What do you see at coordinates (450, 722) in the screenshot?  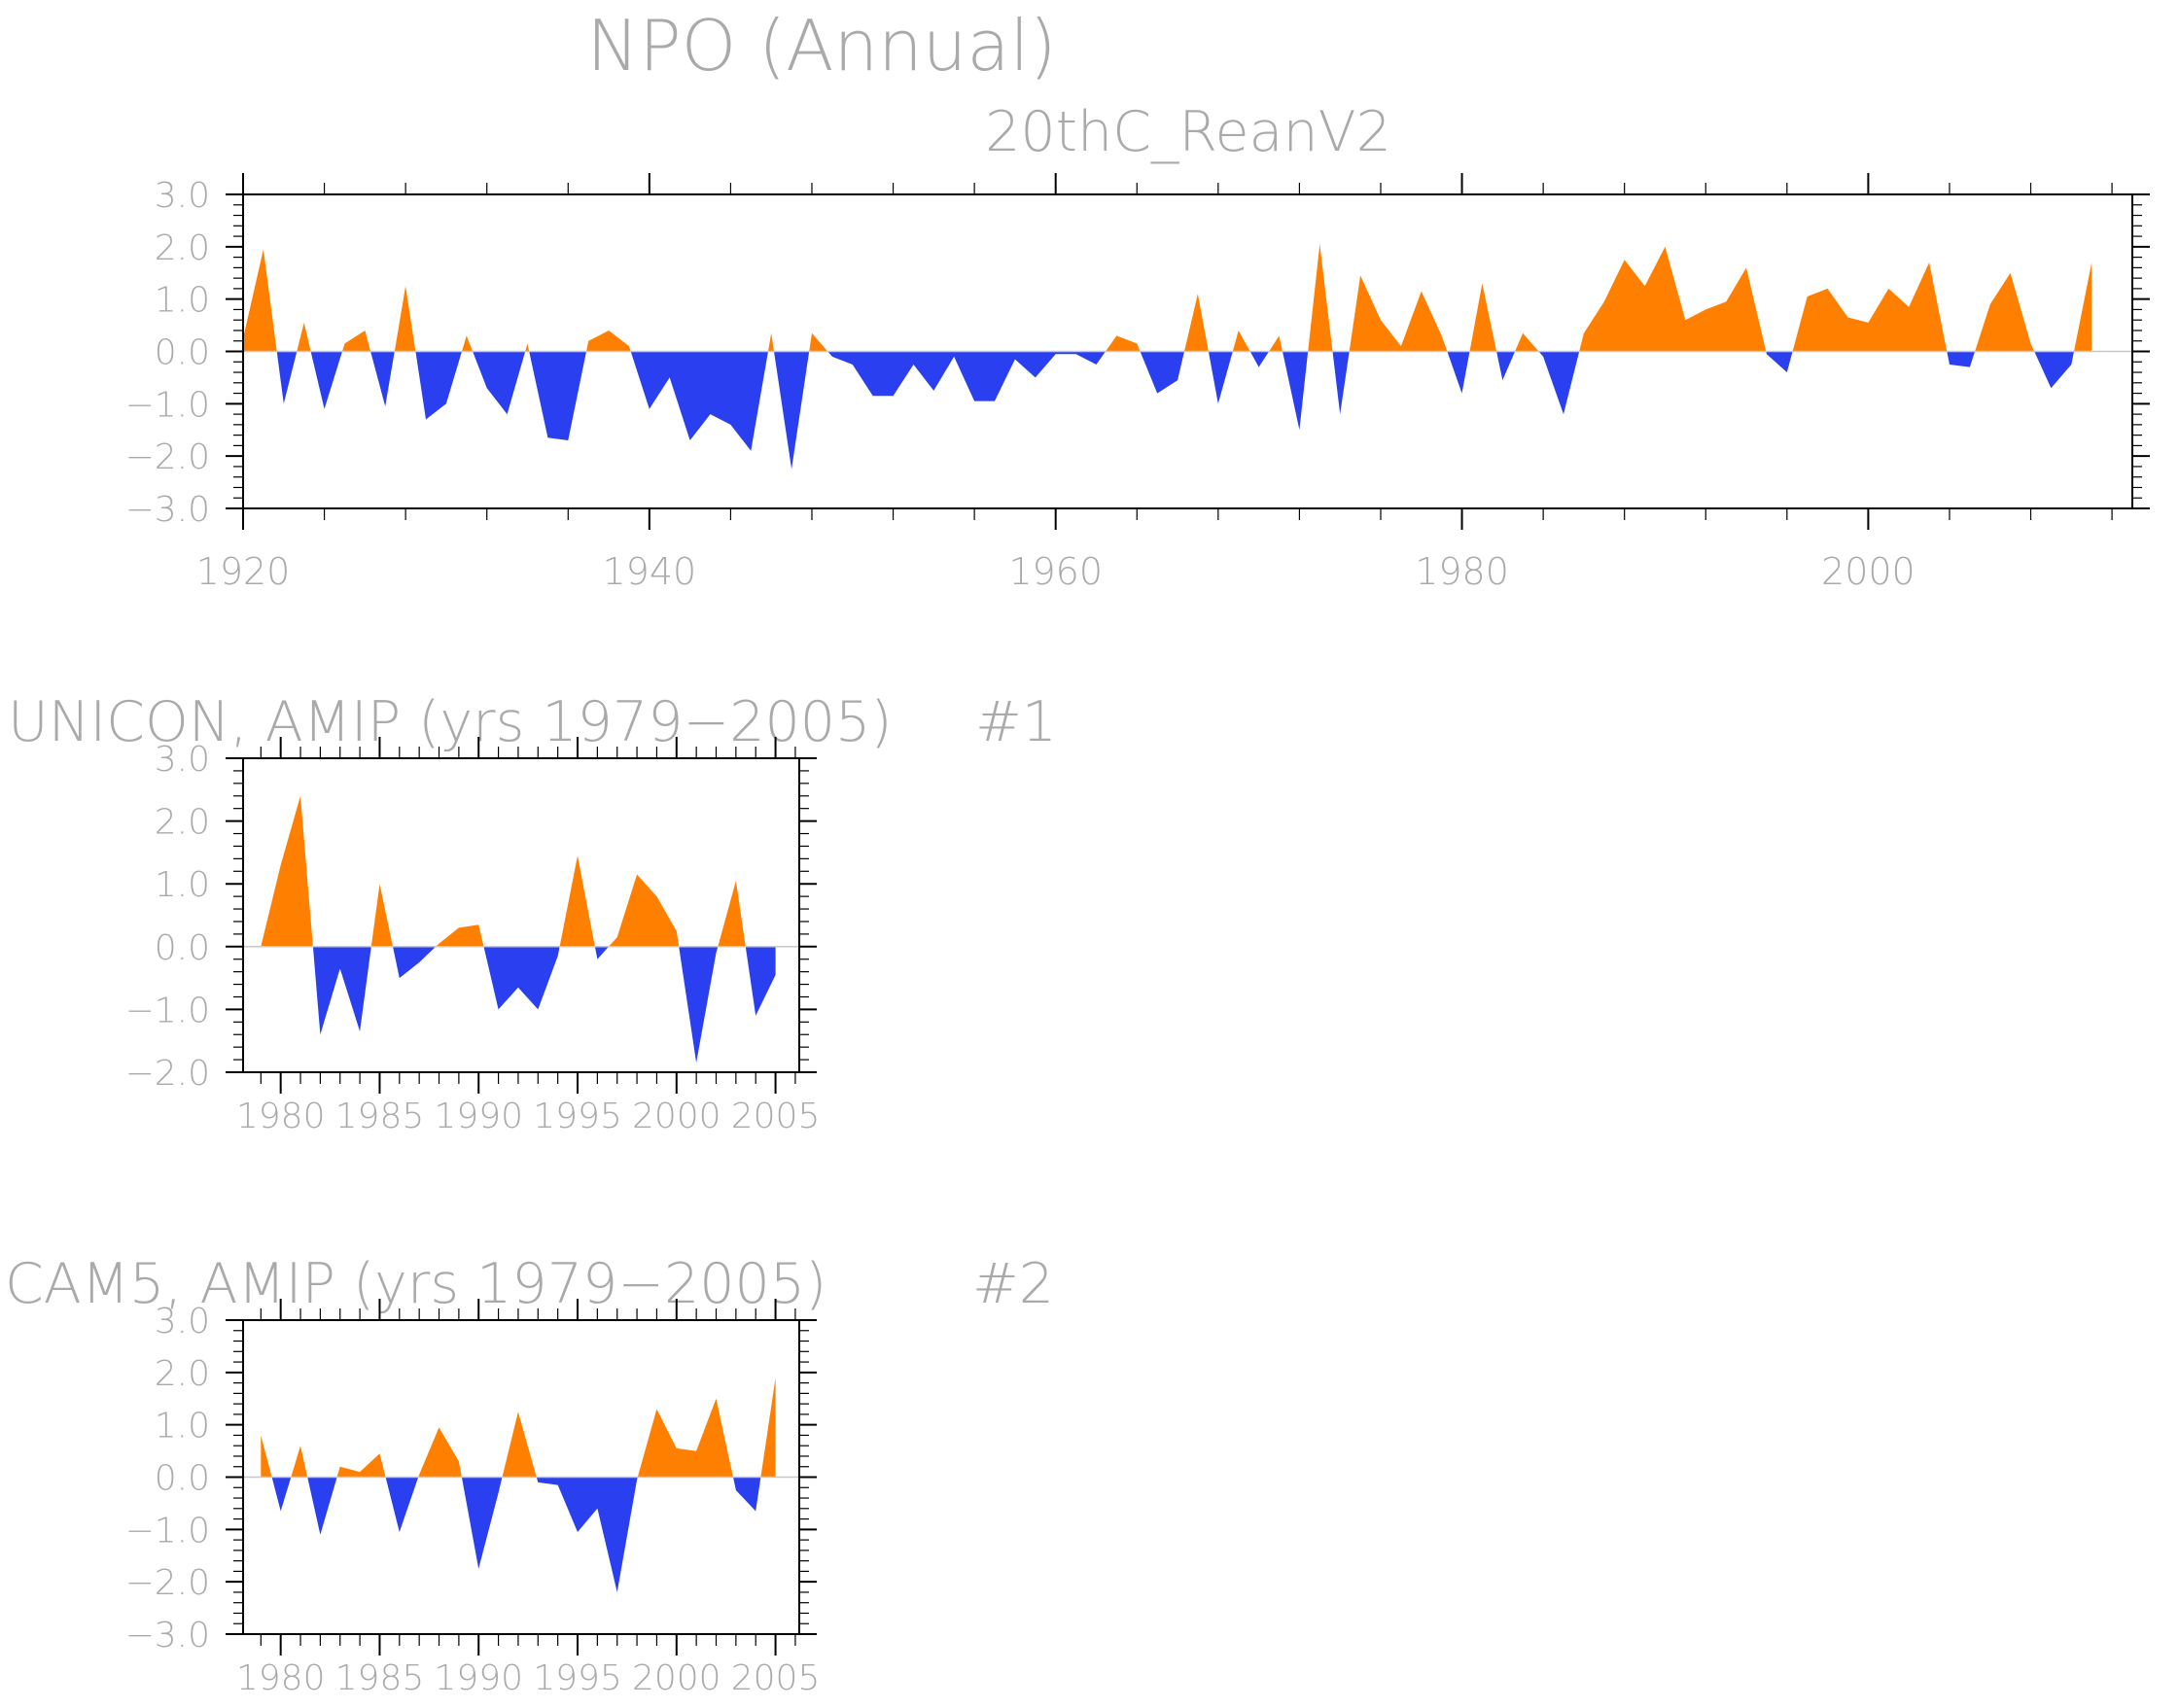 I see `panel-2-title: UNICON, AMIP (yrs 1979−2005)` at bounding box center [450, 722].